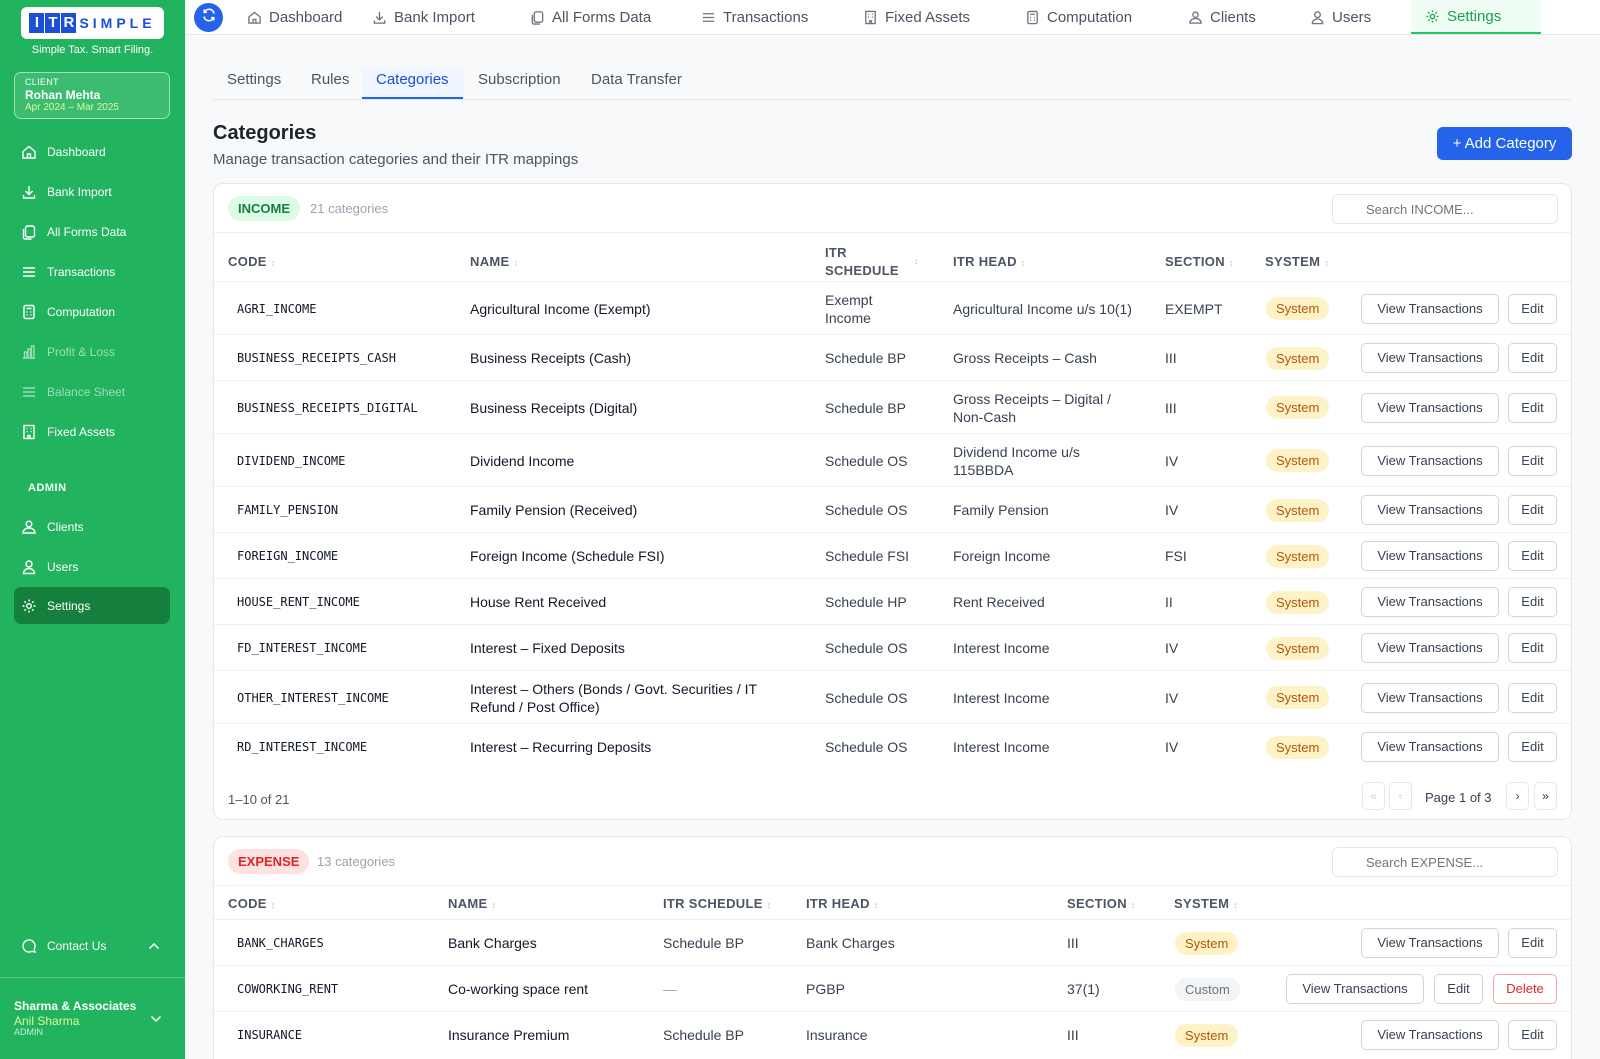  Describe the element at coordinates (870, 17) in the screenshot. I see `building-icon` at that location.